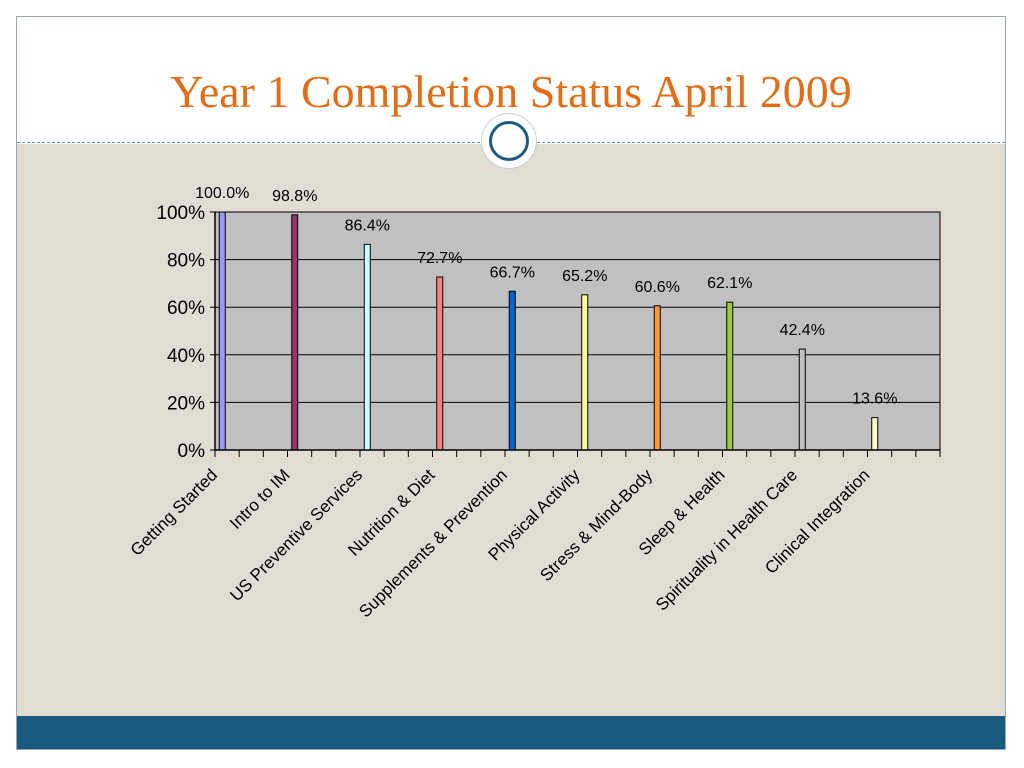 Image resolution: width=1024 pixels, height=768 pixels. I want to click on x-category-label: US Preventive Services, so click(296, 535).